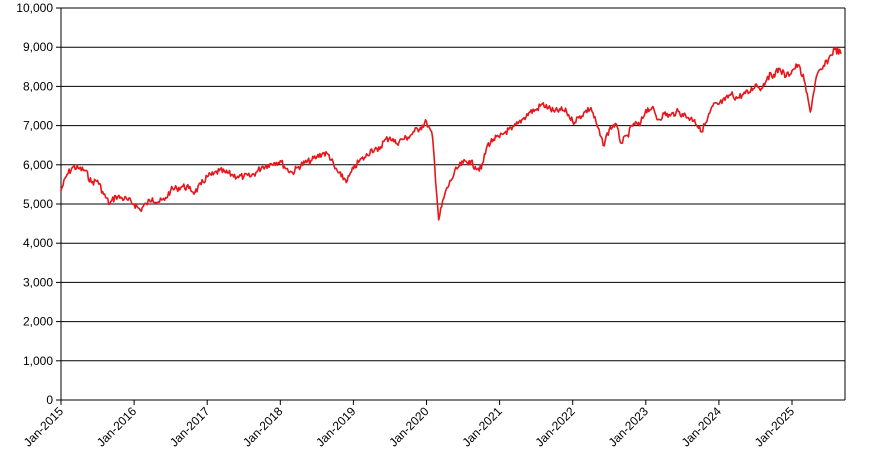  What do you see at coordinates (482, 427) in the screenshot?
I see `x-tick-label: Jan-2021` at bounding box center [482, 427].